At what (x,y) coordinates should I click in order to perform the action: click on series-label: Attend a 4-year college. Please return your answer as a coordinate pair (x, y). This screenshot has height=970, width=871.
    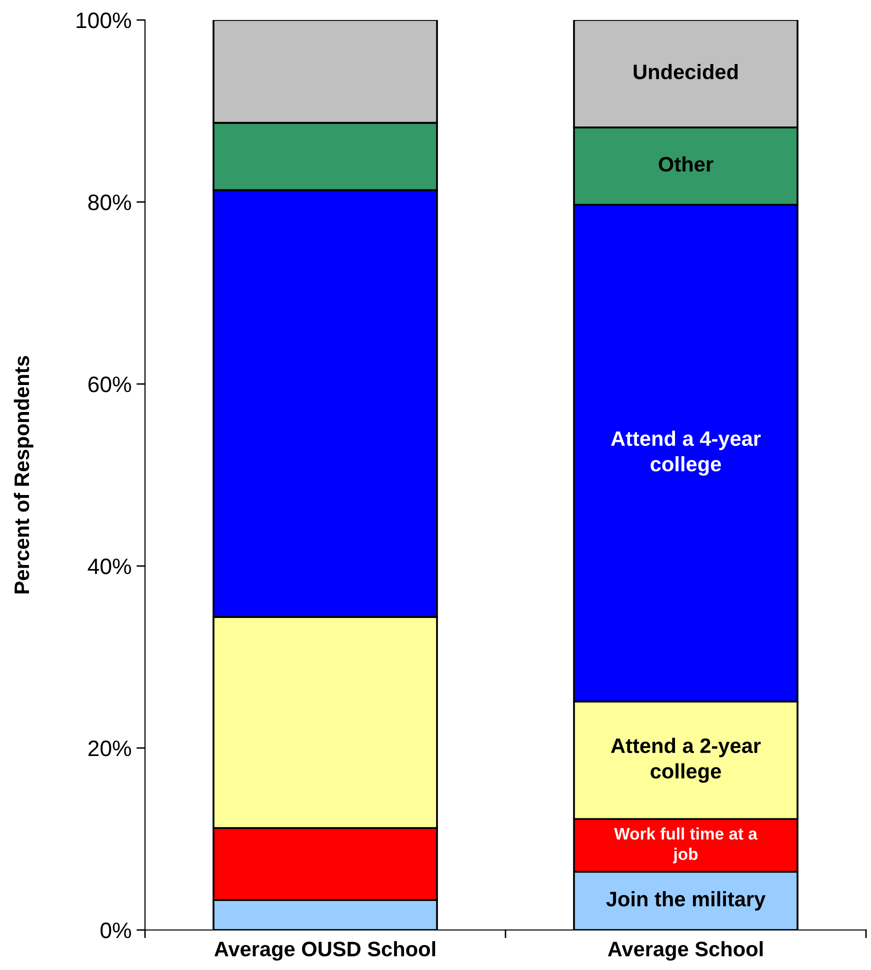
    Looking at the image, I should click on (686, 453).